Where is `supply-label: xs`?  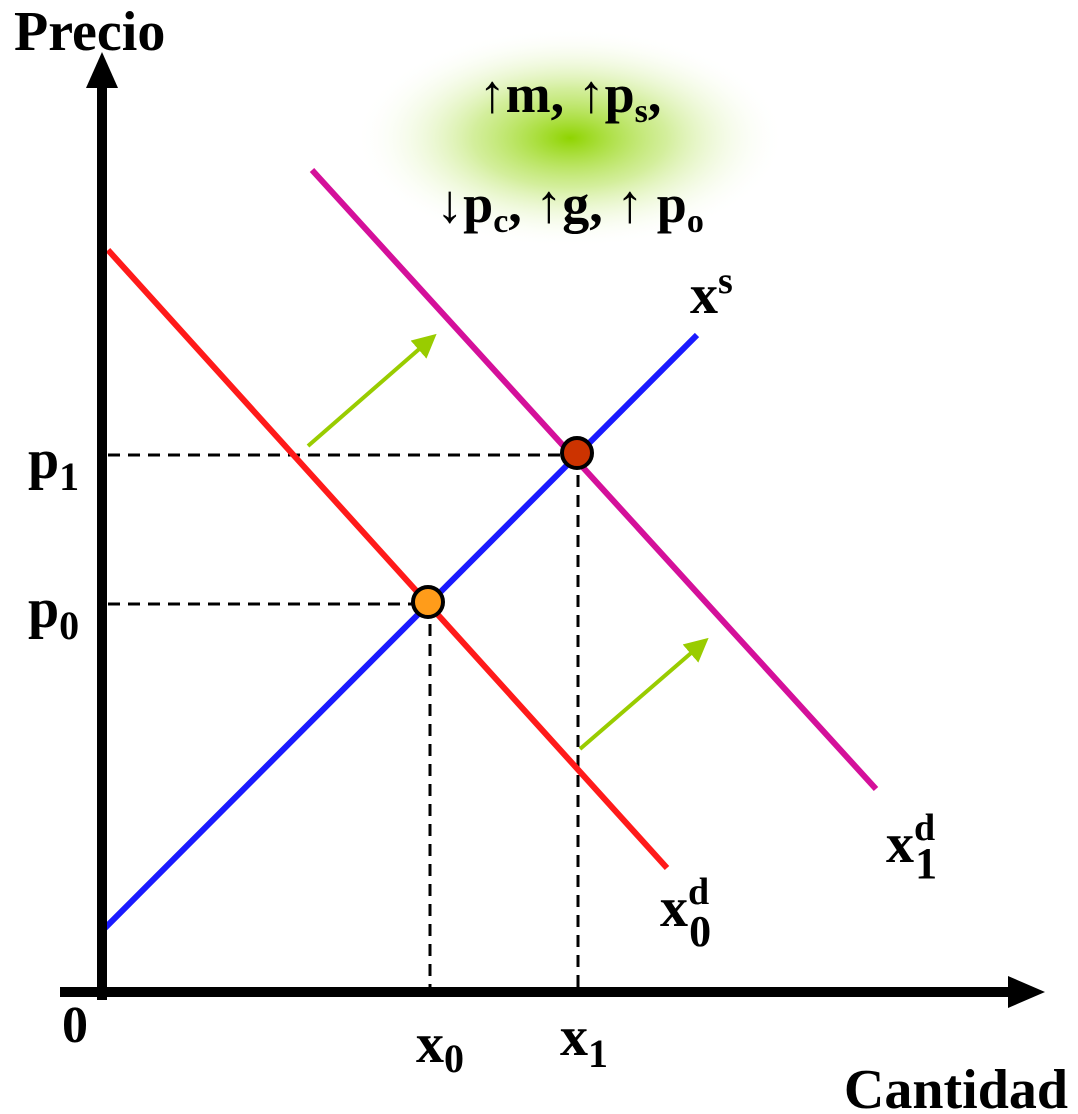 supply-label: xs is located at coordinates (711, 293).